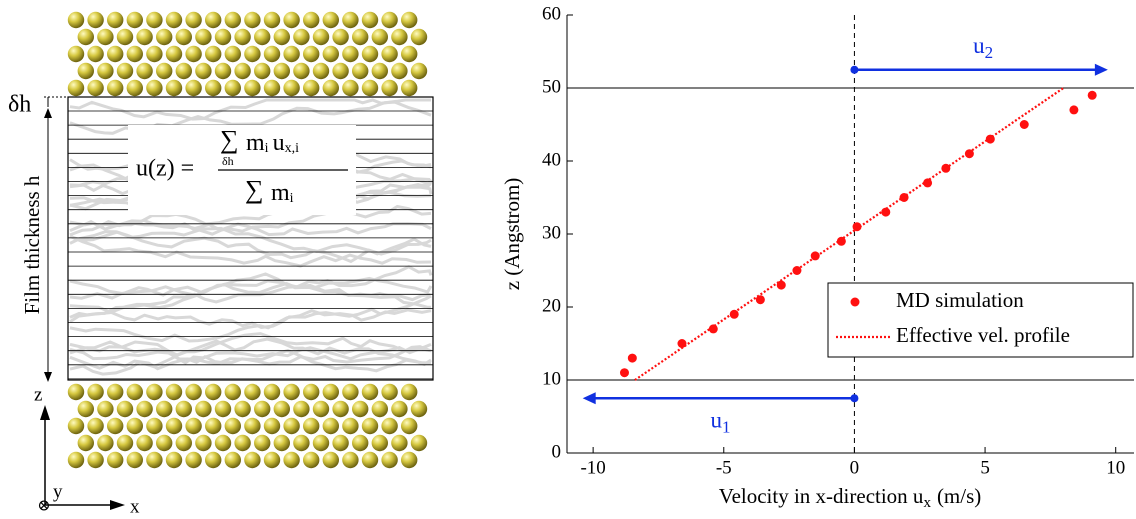  I want to click on thickness-label: Film thickness h, so click(32, 244).